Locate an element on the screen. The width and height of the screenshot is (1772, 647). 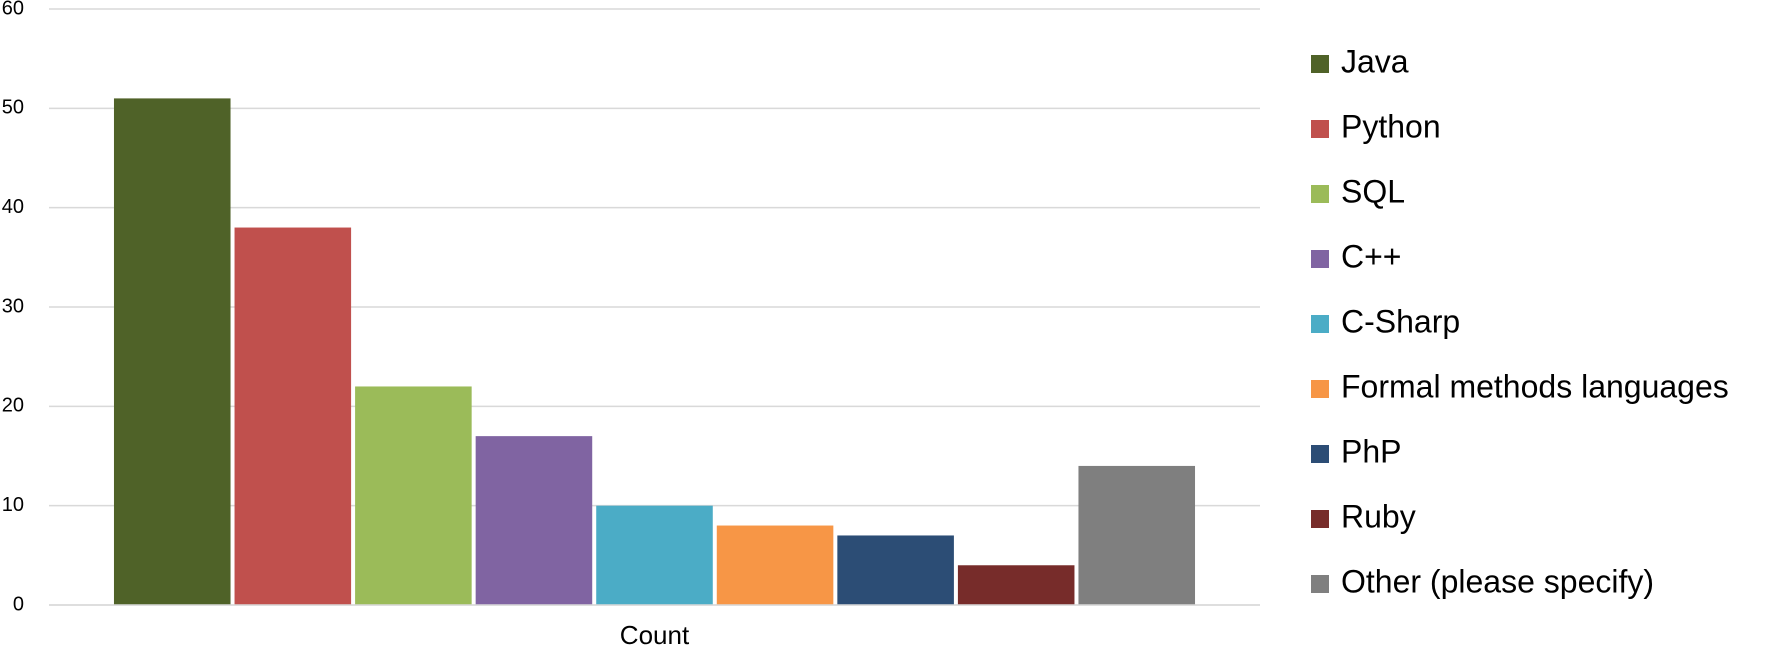
legend-label: Java is located at coordinates (1375, 61).